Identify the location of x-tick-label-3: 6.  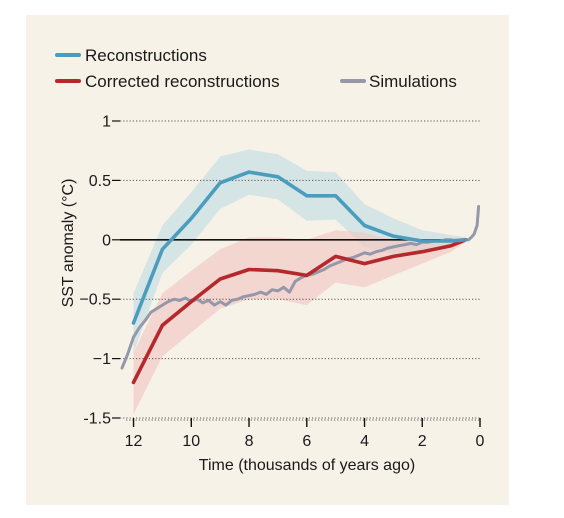
(306, 441).